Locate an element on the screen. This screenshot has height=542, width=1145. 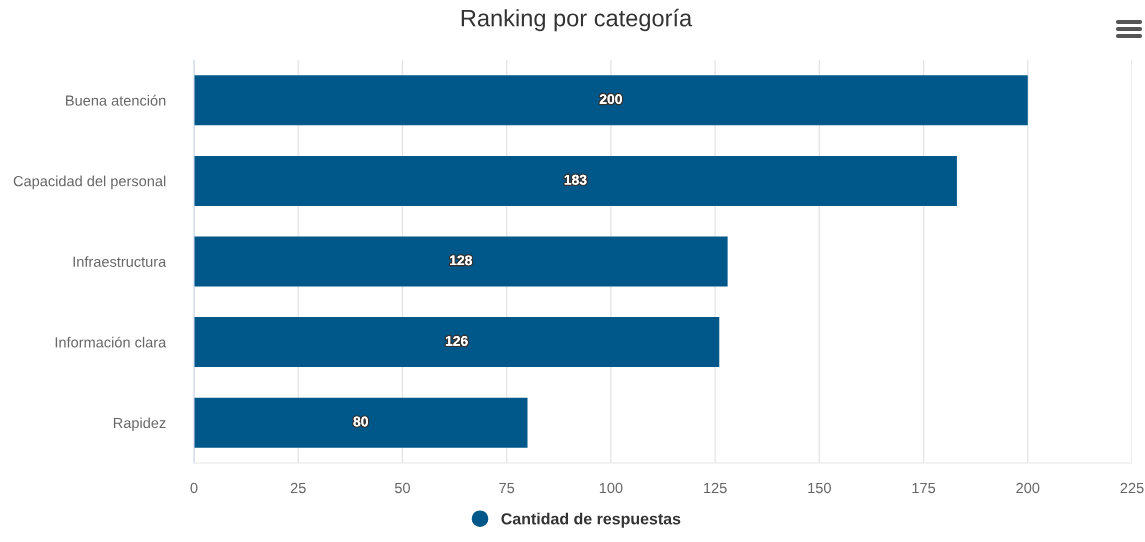
y-tick-label: Infraestructura is located at coordinates (120, 261).